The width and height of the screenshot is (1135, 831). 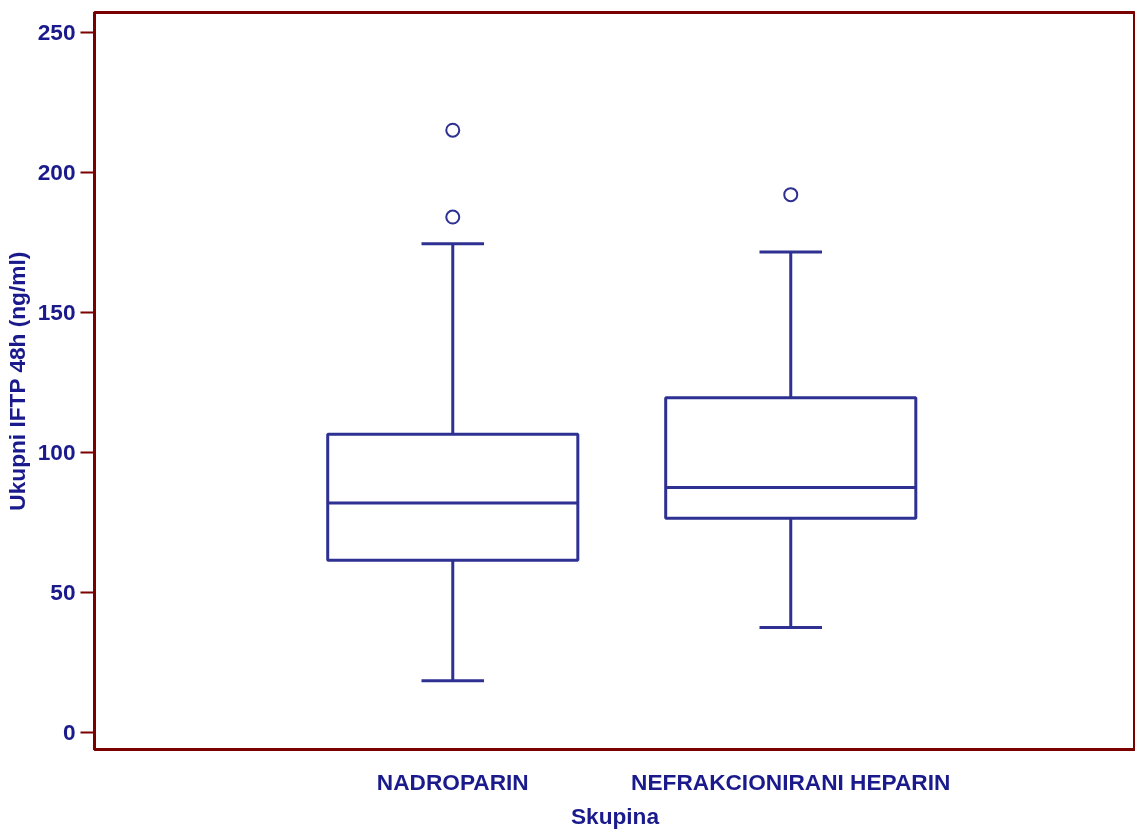 What do you see at coordinates (63, 592) in the screenshot?
I see `y-tick-label: 50` at bounding box center [63, 592].